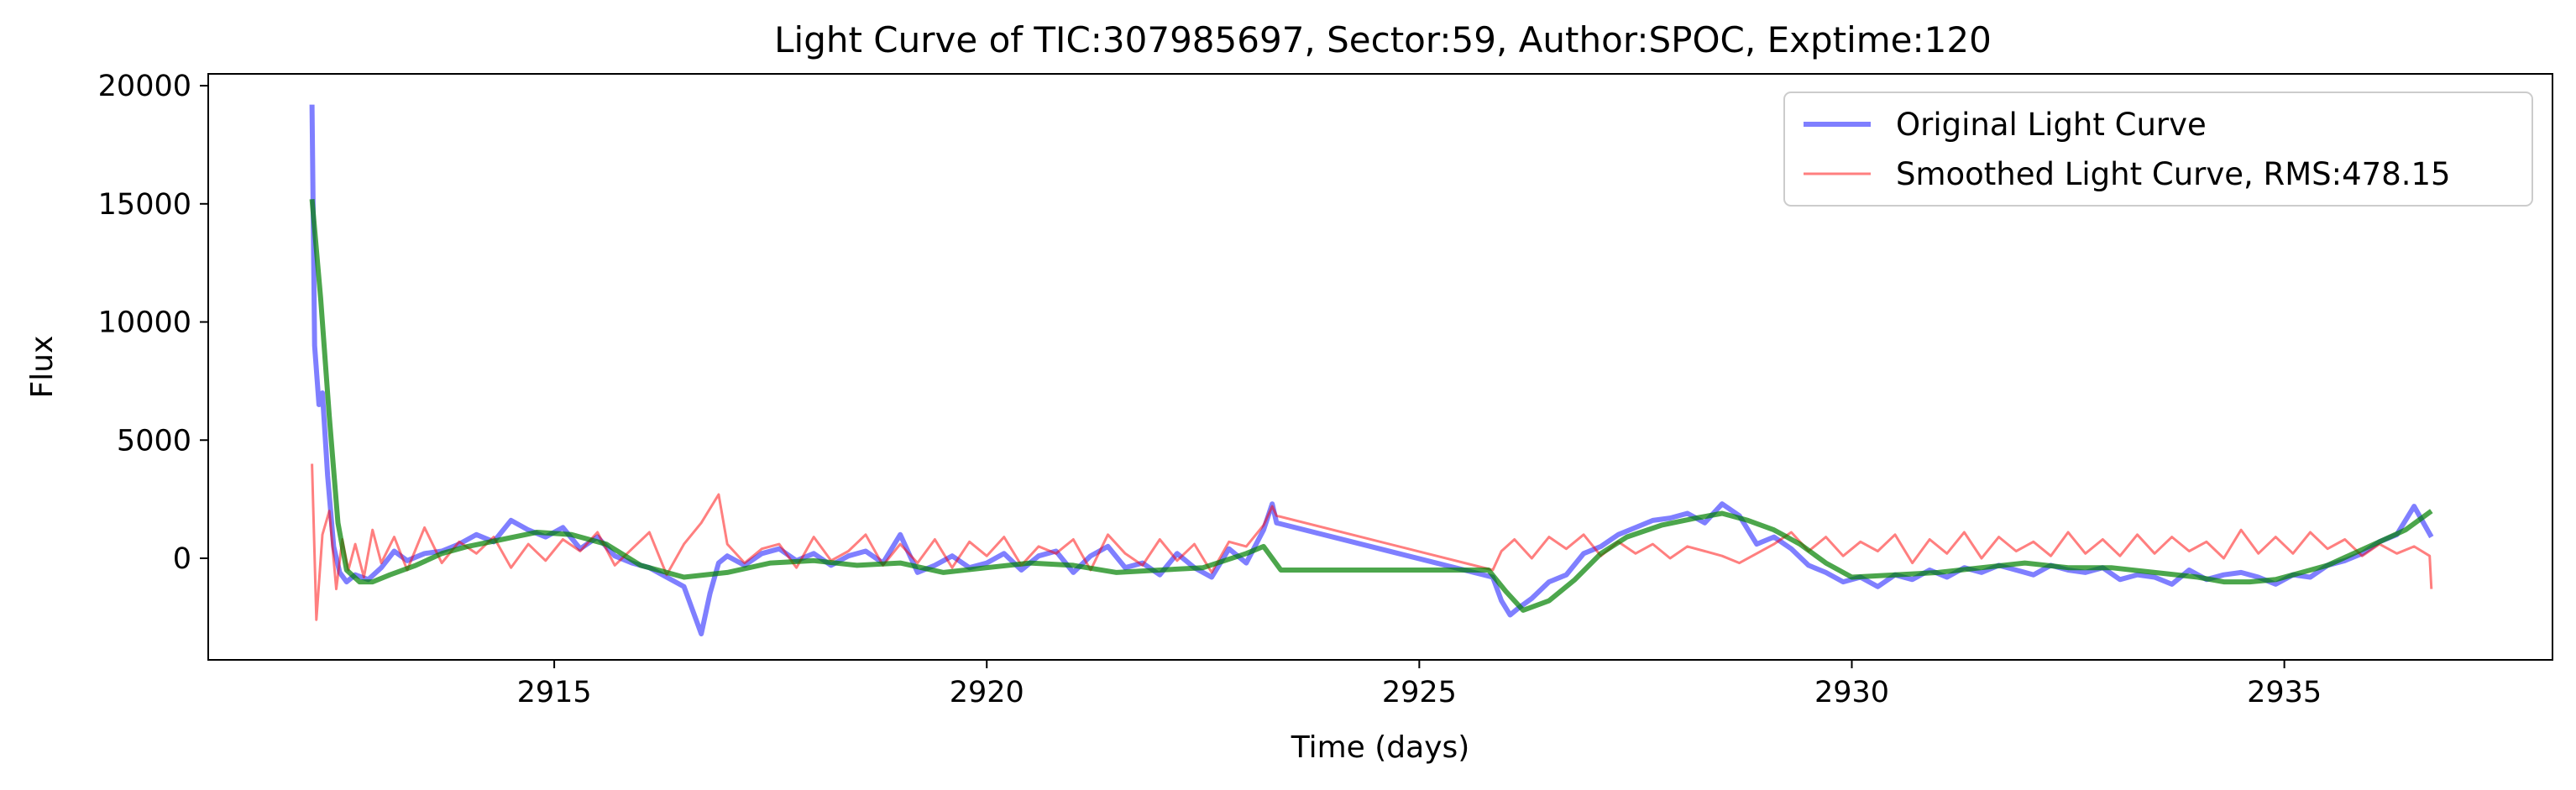 The image size is (2576, 790). I want to click on legend-label-smoothed: Smoothed Light Curve, RMS:478.15, so click(2173, 174).